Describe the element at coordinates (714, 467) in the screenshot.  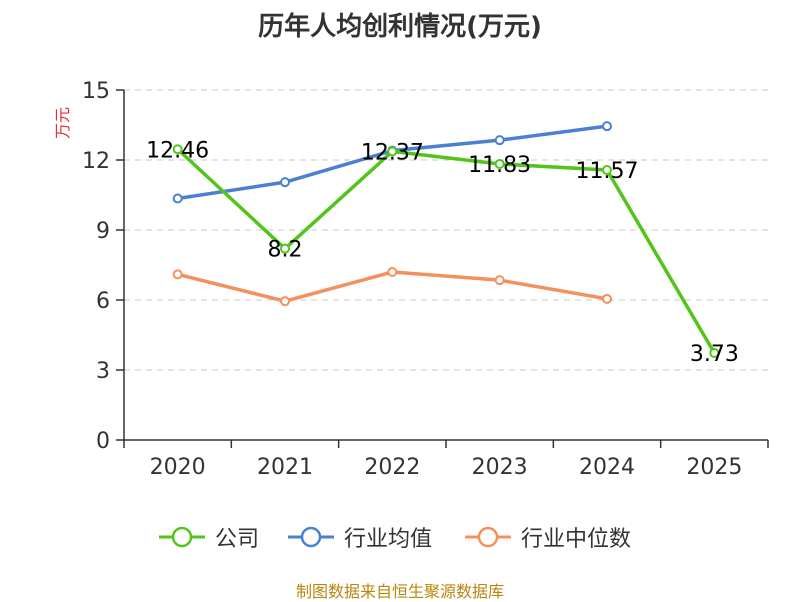
I see `x-tick-label: 2025` at that location.